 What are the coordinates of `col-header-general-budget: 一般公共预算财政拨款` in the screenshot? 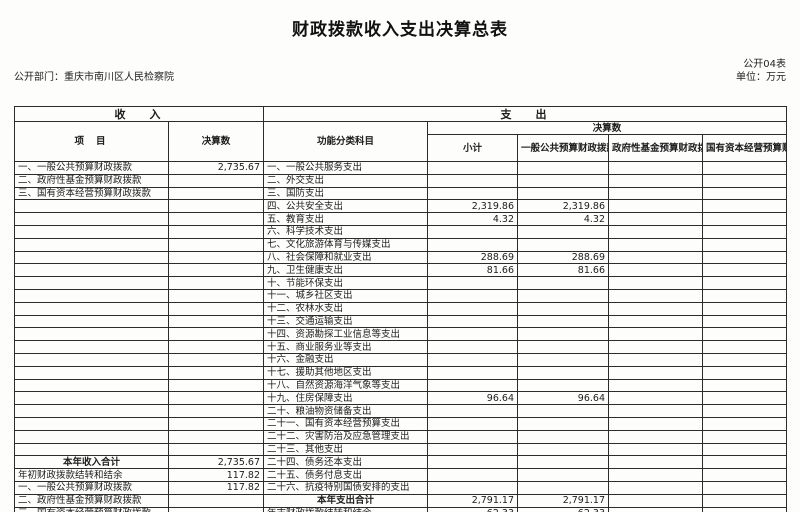 It's located at (563, 148).